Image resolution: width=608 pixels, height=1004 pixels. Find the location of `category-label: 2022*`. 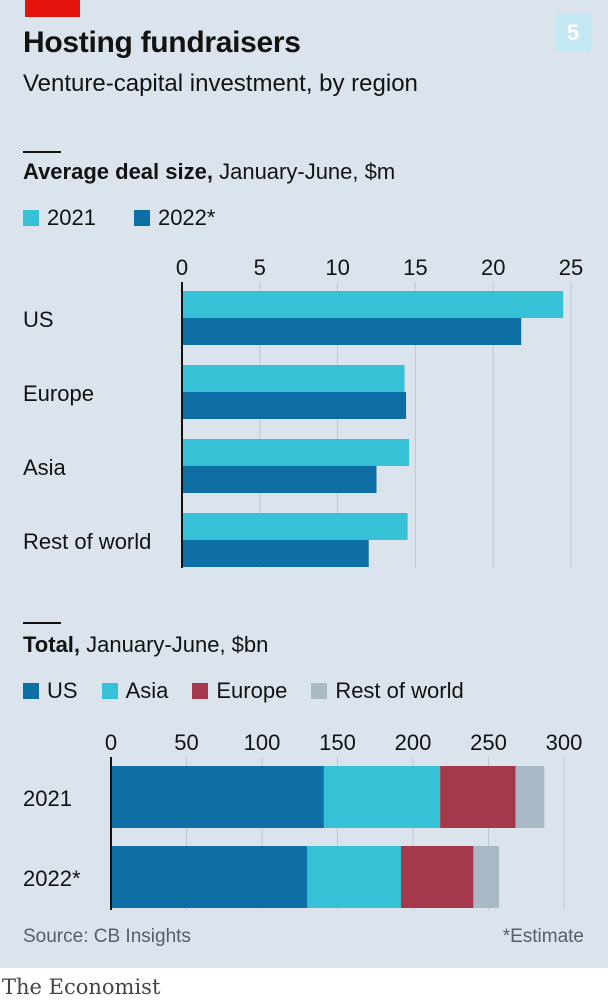

category-label: 2022* is located at coordinates (52, 878).